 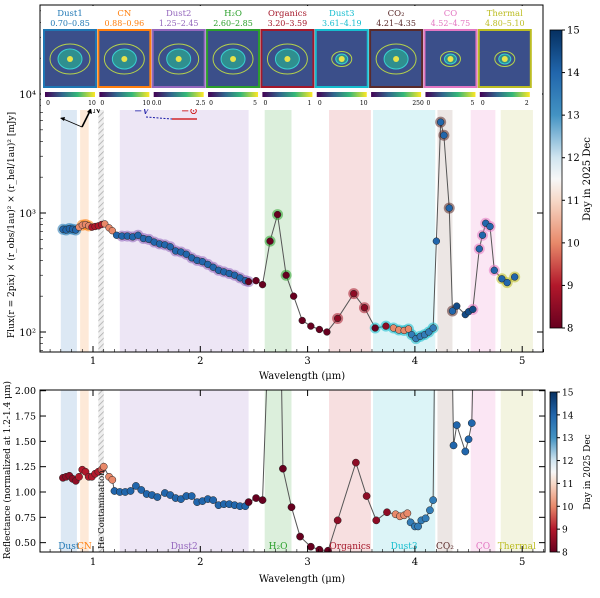 What do you see at coordinates (341, 14) in the screenshot?
I see `thumbnail-title: Dust3` at bounding box center [341, 14].